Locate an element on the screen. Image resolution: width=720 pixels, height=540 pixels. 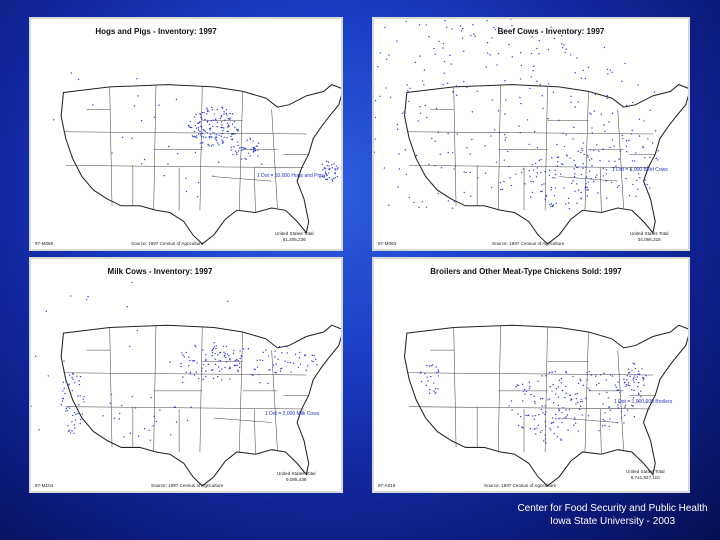
map-title: Beef Cows - Inventory: 1997 is located at coordinates (551, 31).